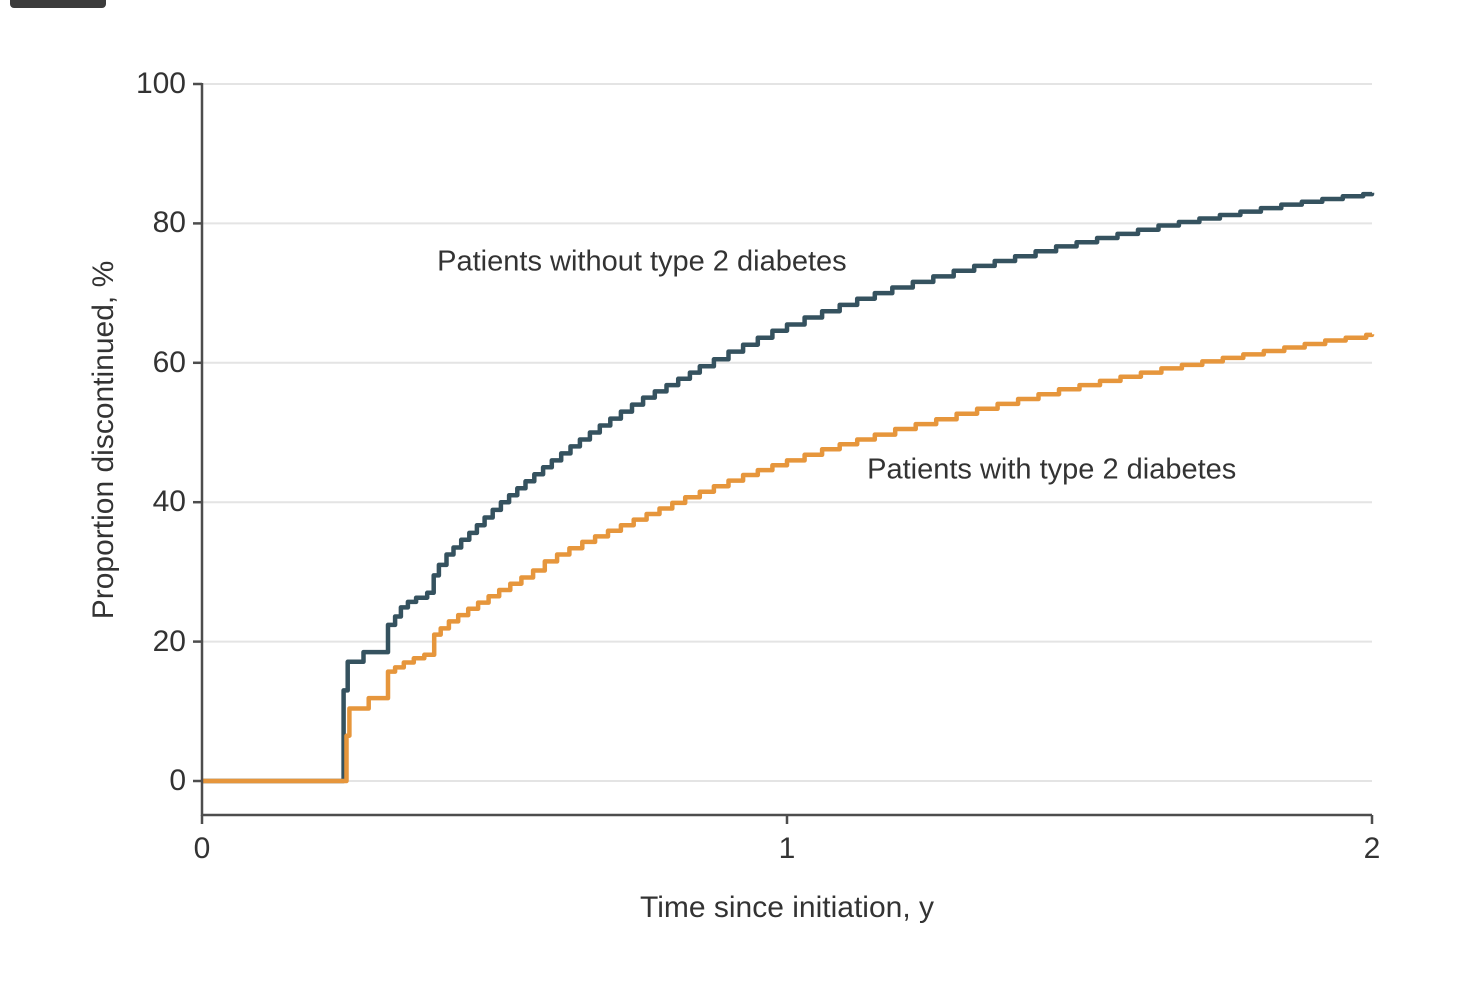  What do you see at coordinates (787, 848) in the screenshot?
I see `x-tick-label-1: 1` at bounding box center [787, 848].